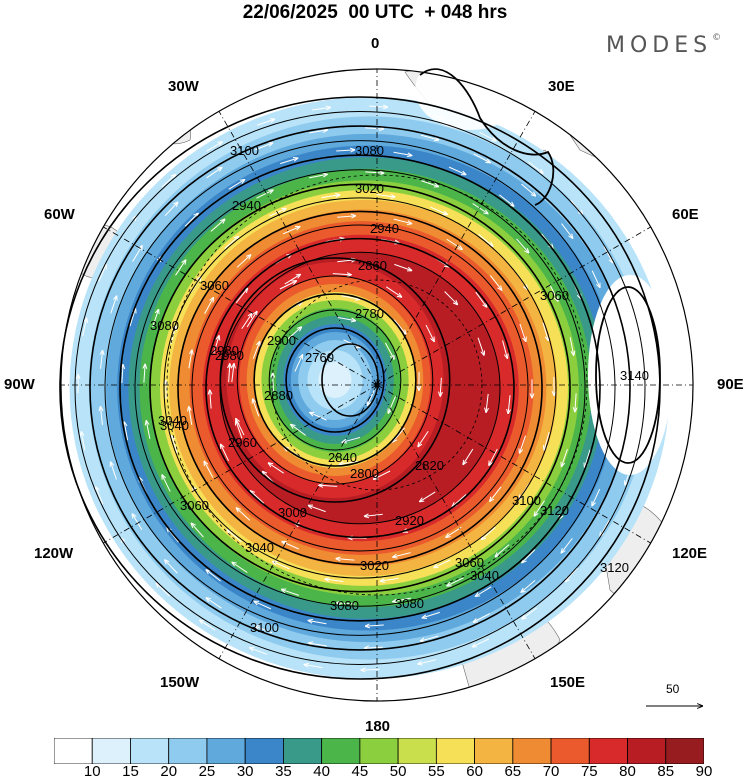 Image resolution: width=750 pixels, height=782 pixels. I want to click on legend-tick: 30, so click(245, 771).